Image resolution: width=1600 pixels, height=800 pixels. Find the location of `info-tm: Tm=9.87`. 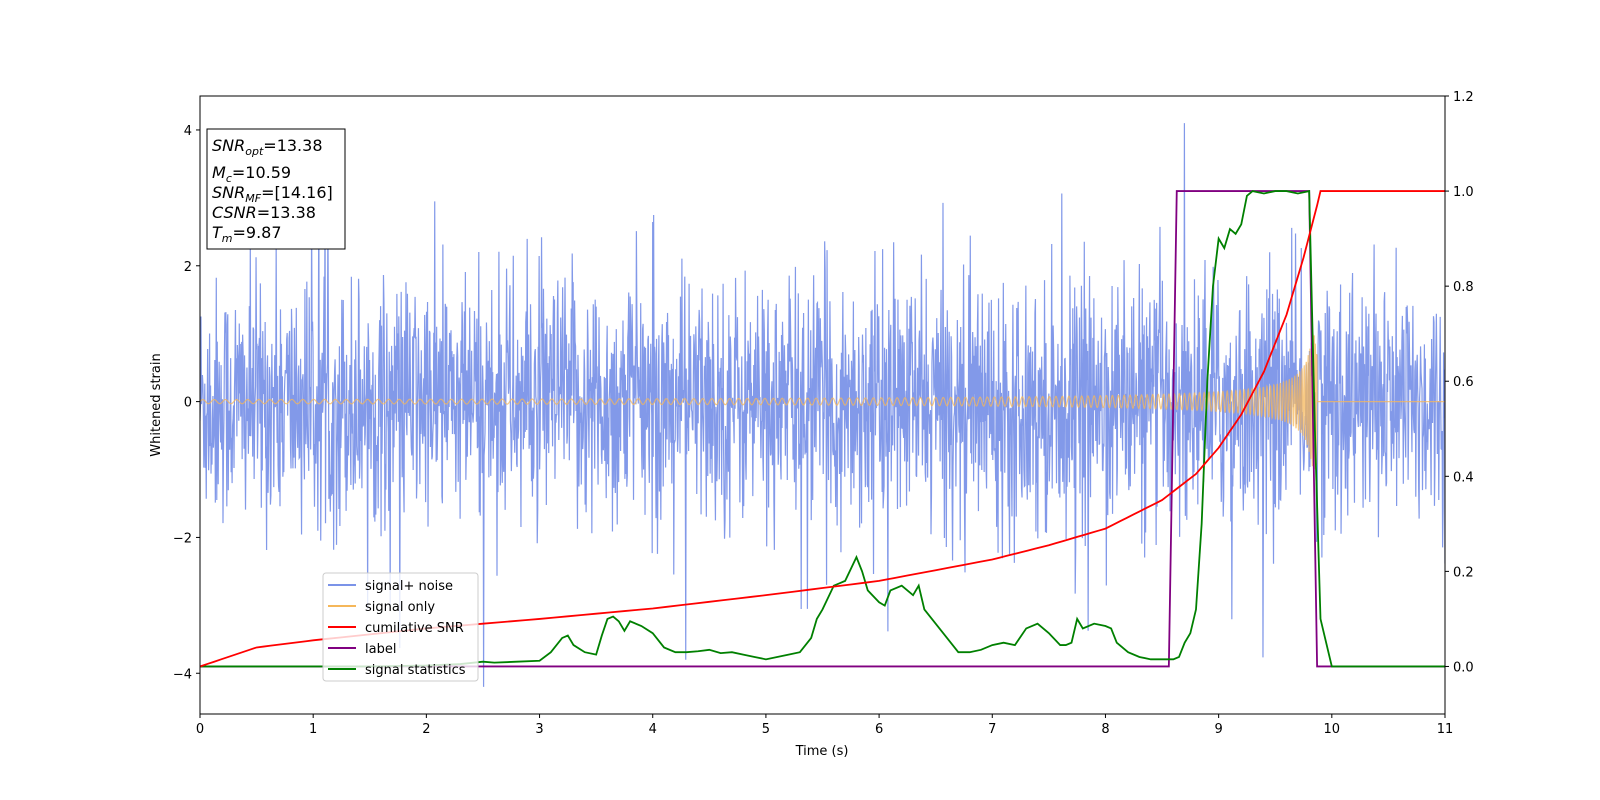

info-tm: Tm=9.87 is located at coordinates (247, 234).